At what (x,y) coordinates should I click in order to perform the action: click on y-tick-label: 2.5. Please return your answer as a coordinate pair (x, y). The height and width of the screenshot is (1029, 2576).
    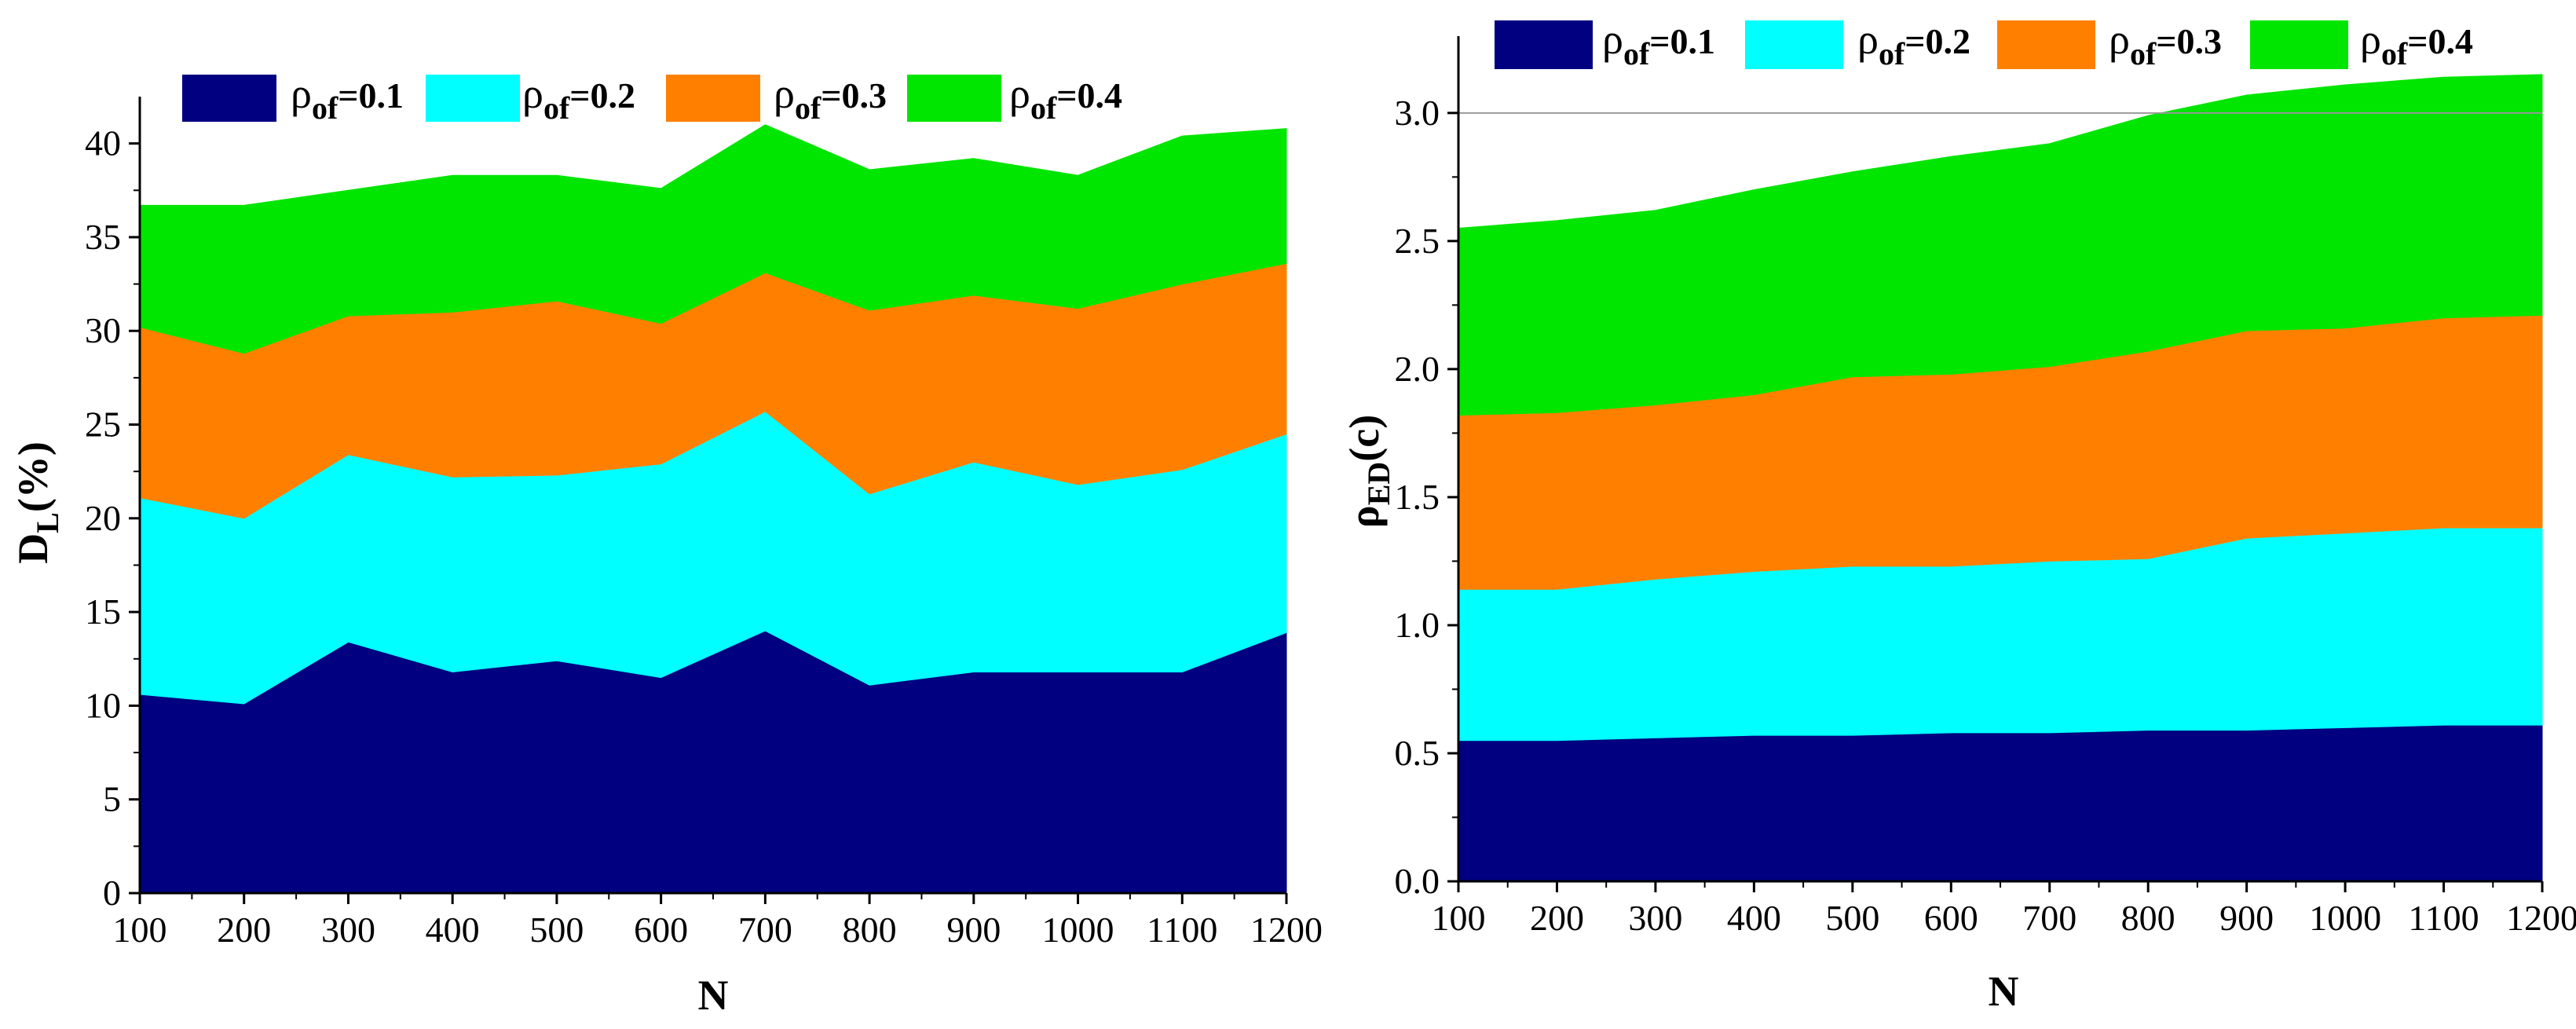
    Looking at the image, I should click on (1418, 241).